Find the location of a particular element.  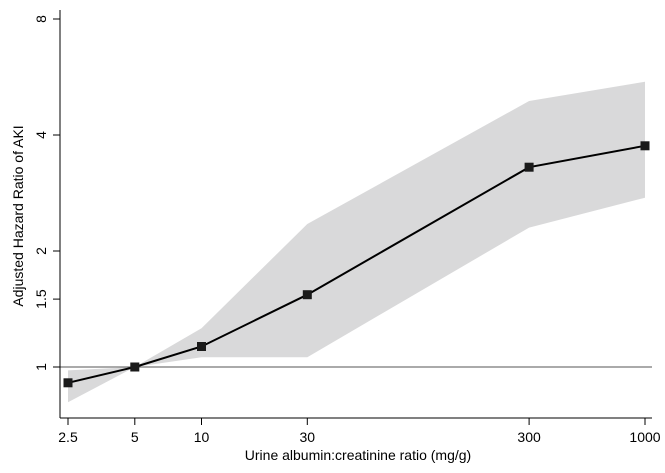

y-tick-label: 2 is located at coordinates (41, 251).